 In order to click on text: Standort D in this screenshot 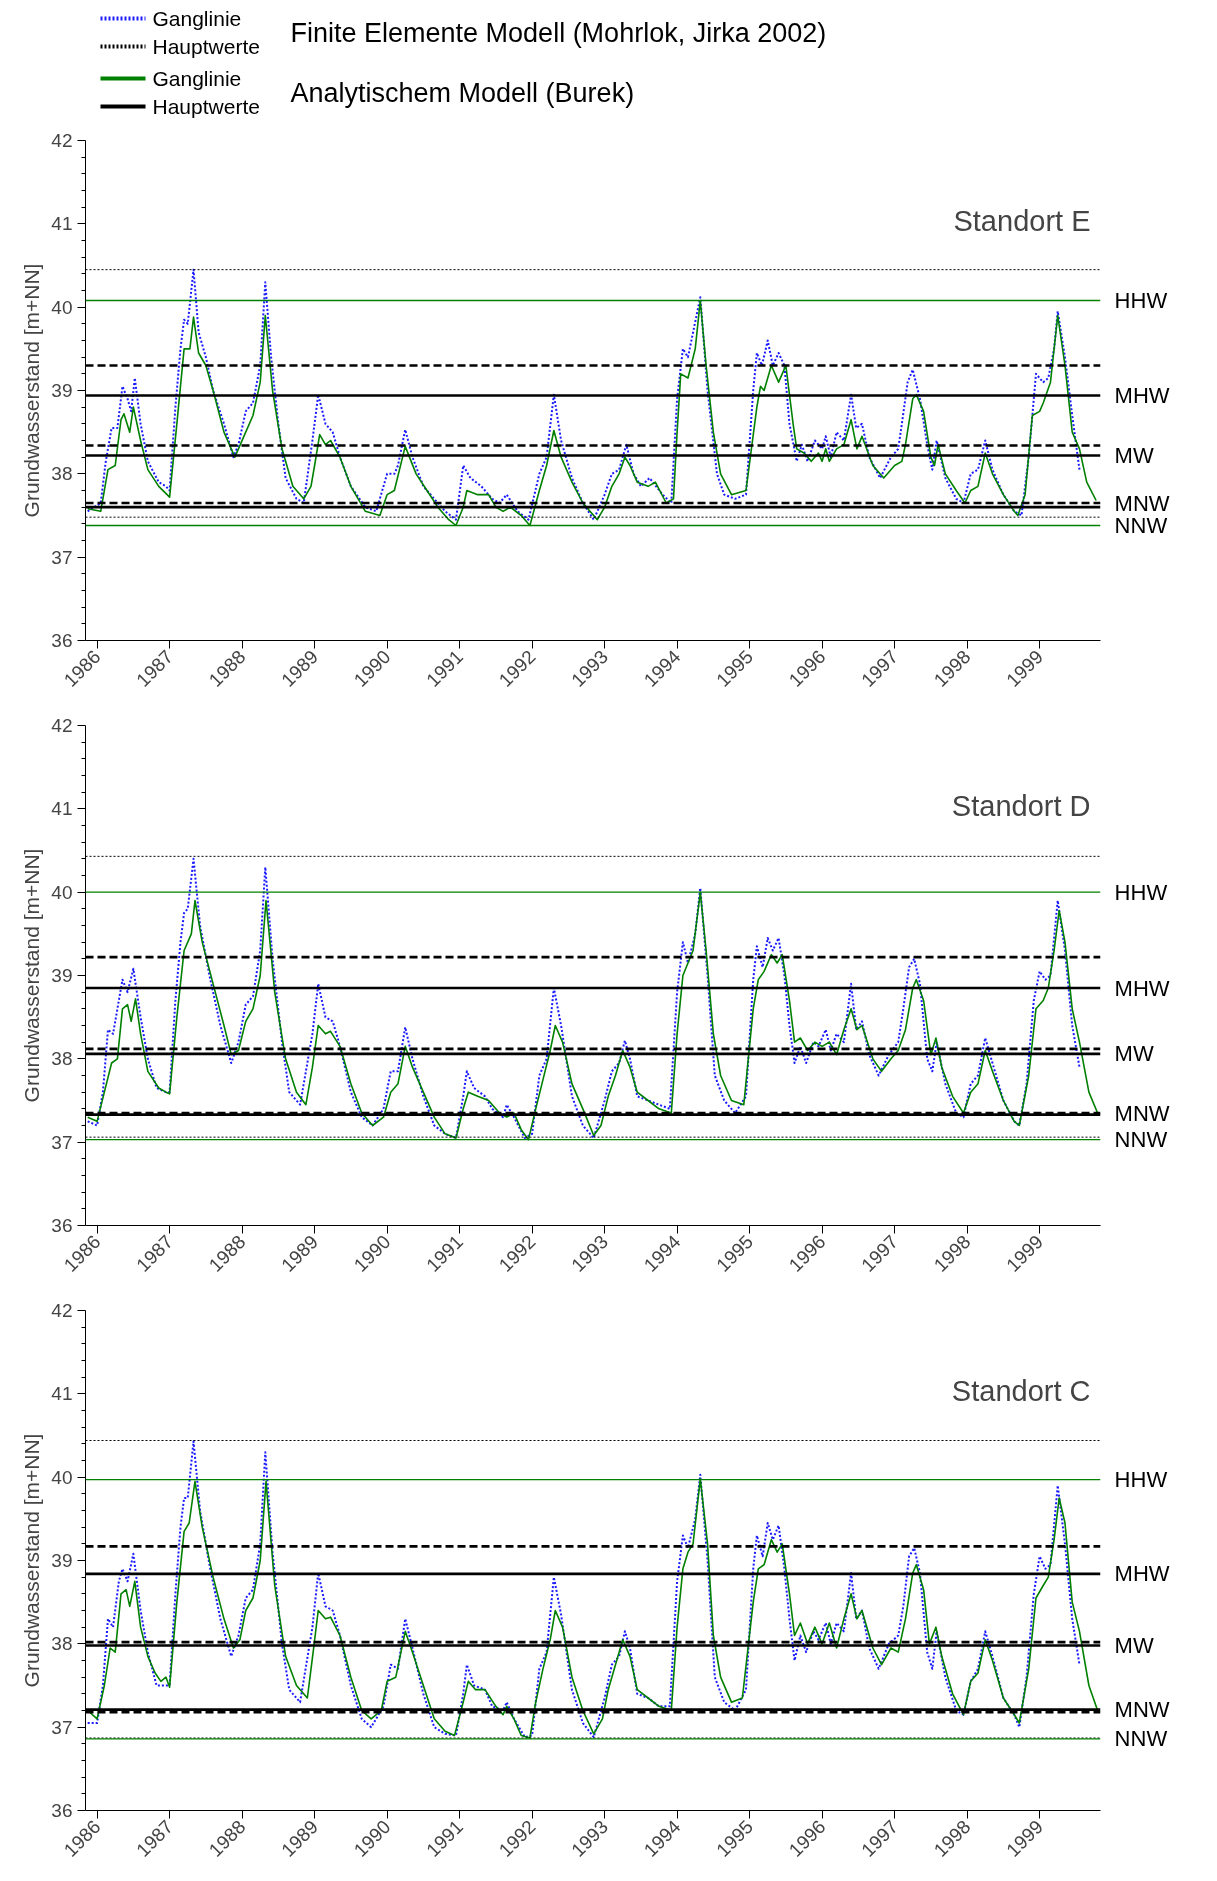, I will do `click(1021, 805)`.